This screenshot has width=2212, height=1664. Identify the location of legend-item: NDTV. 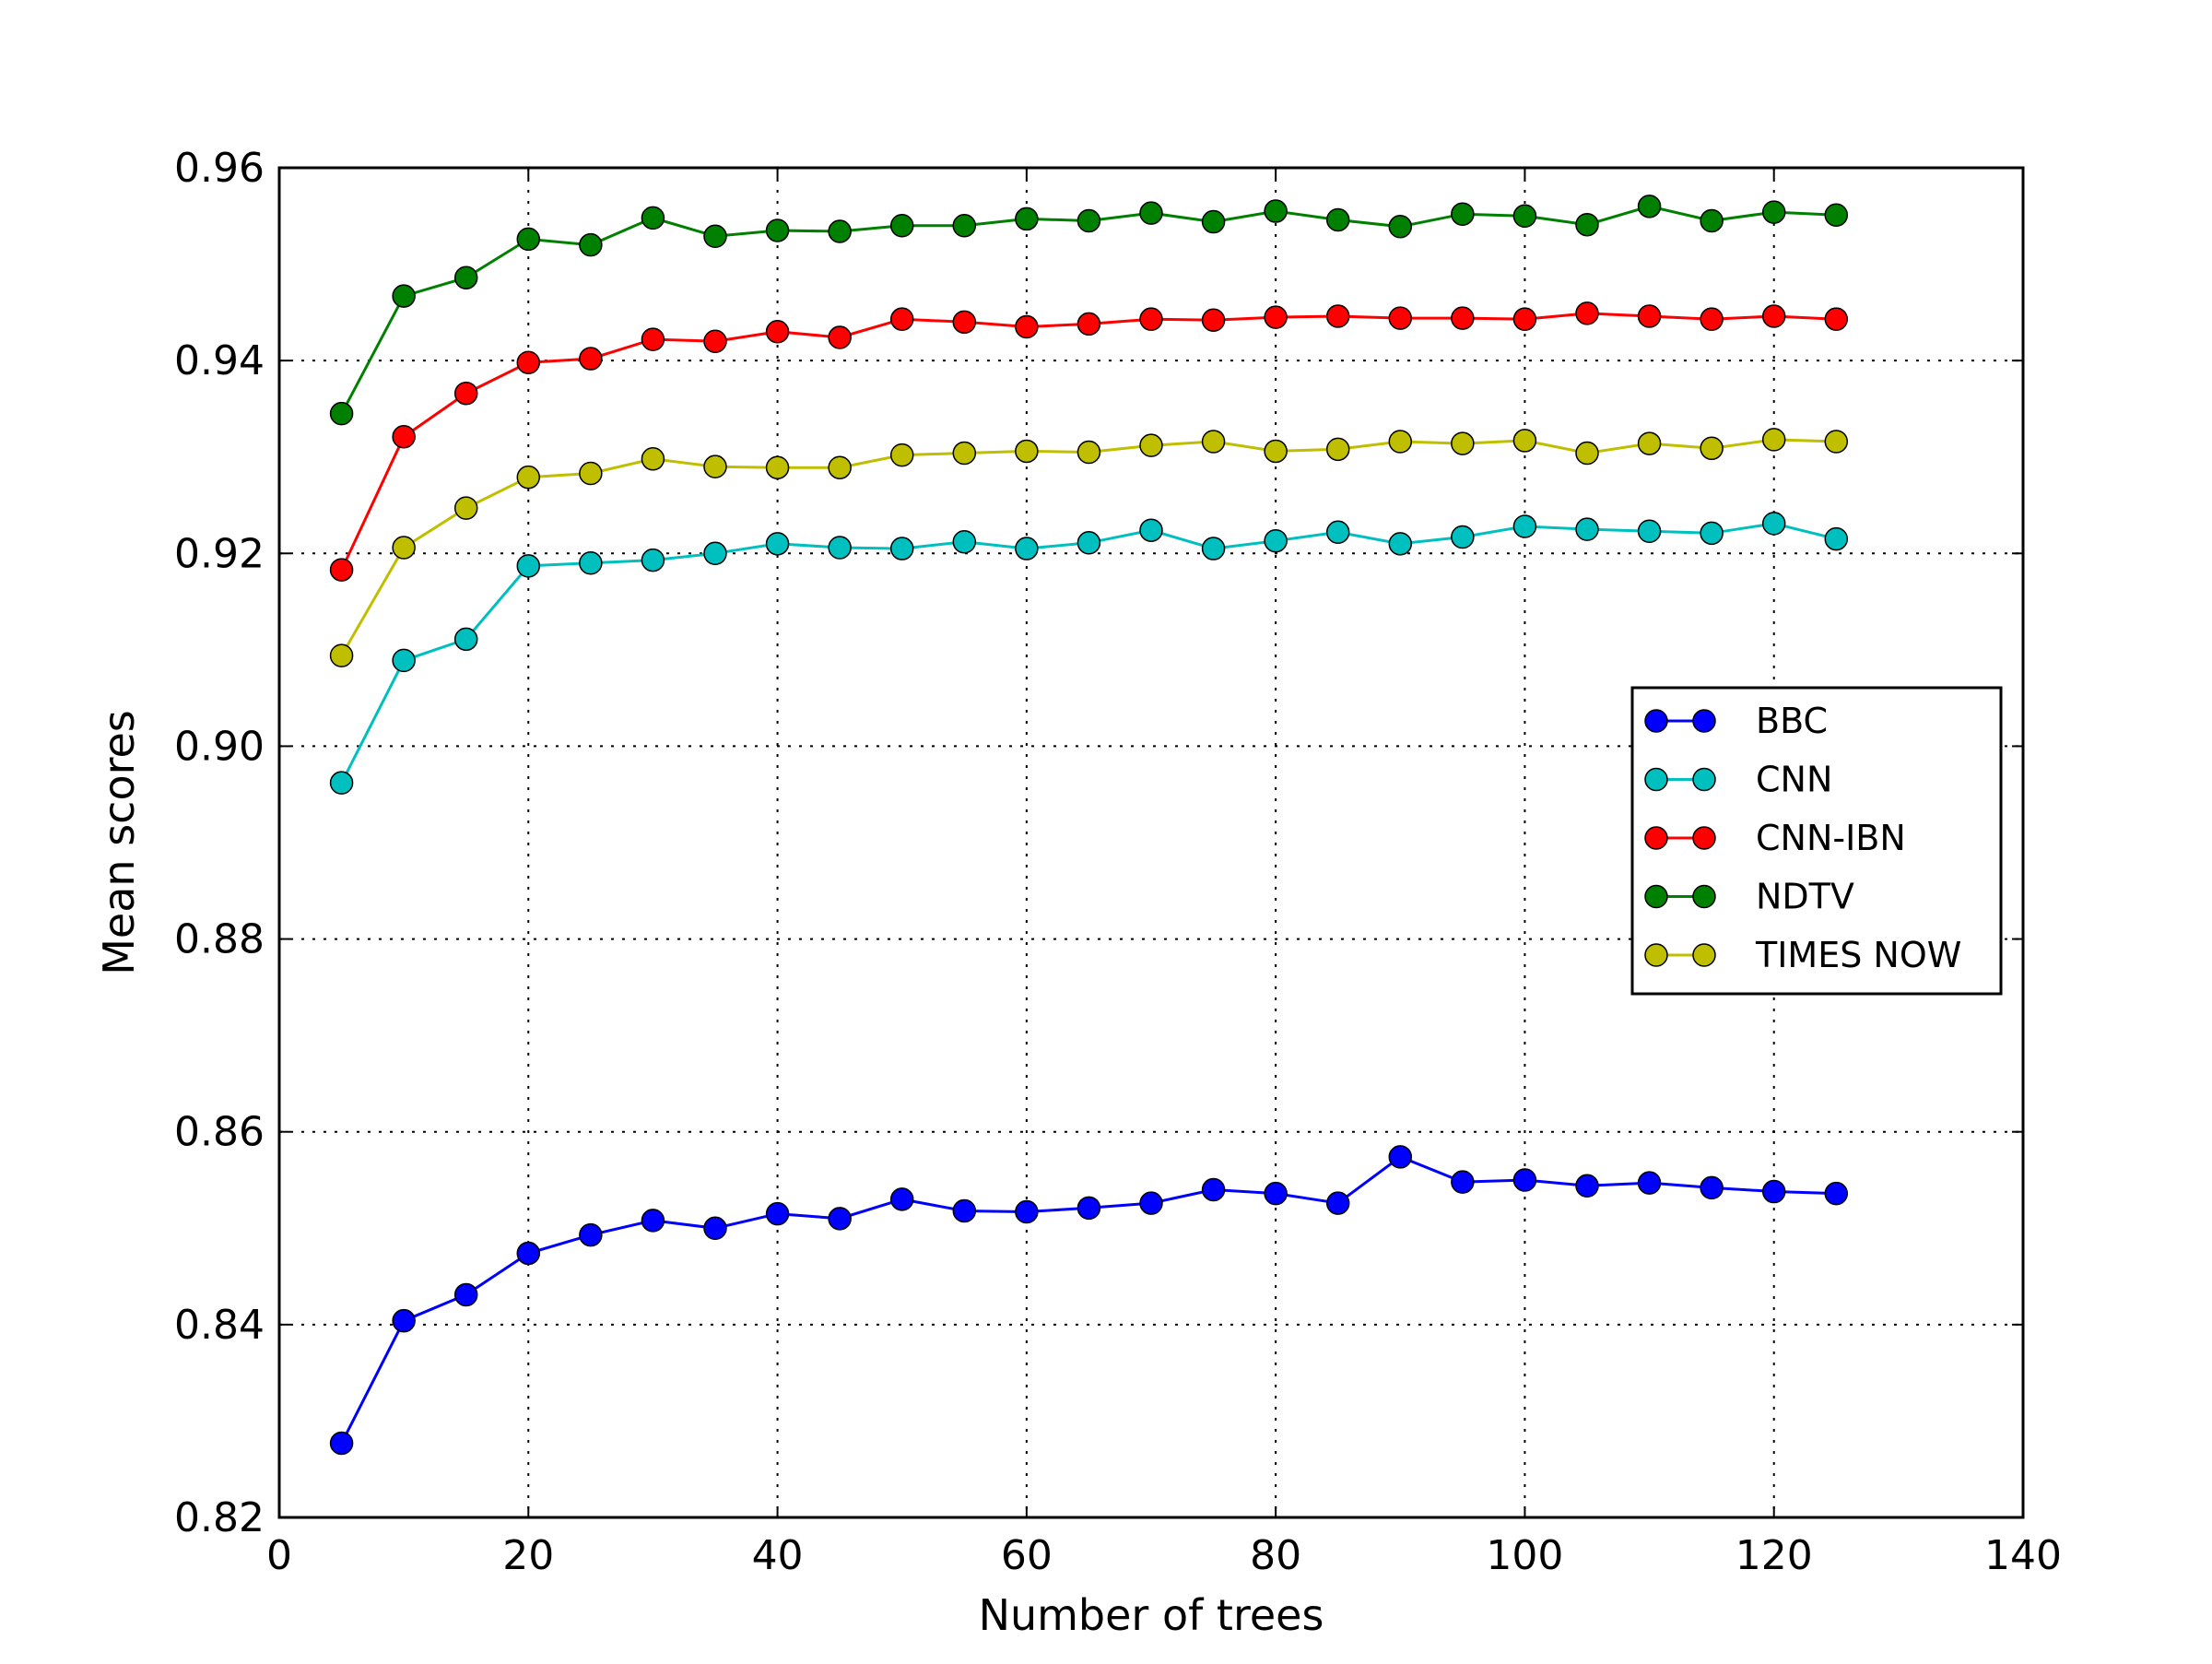
(1749, 897).